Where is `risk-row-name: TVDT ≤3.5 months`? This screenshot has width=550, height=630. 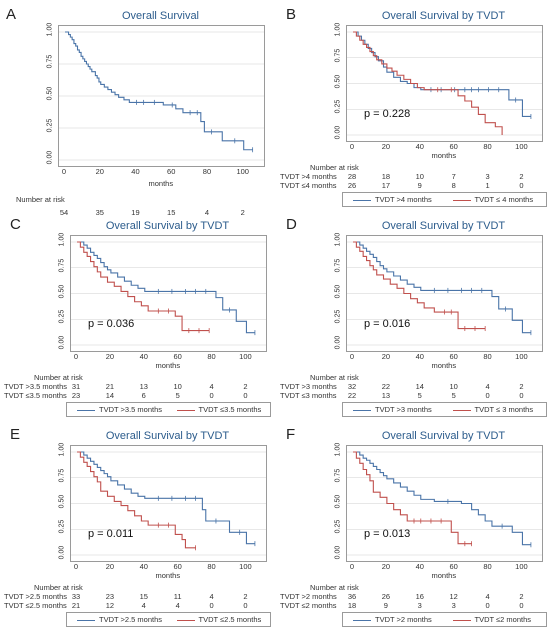 risk-row-name: TVDT ≤3.5 months is located at coordinates (35, 395).